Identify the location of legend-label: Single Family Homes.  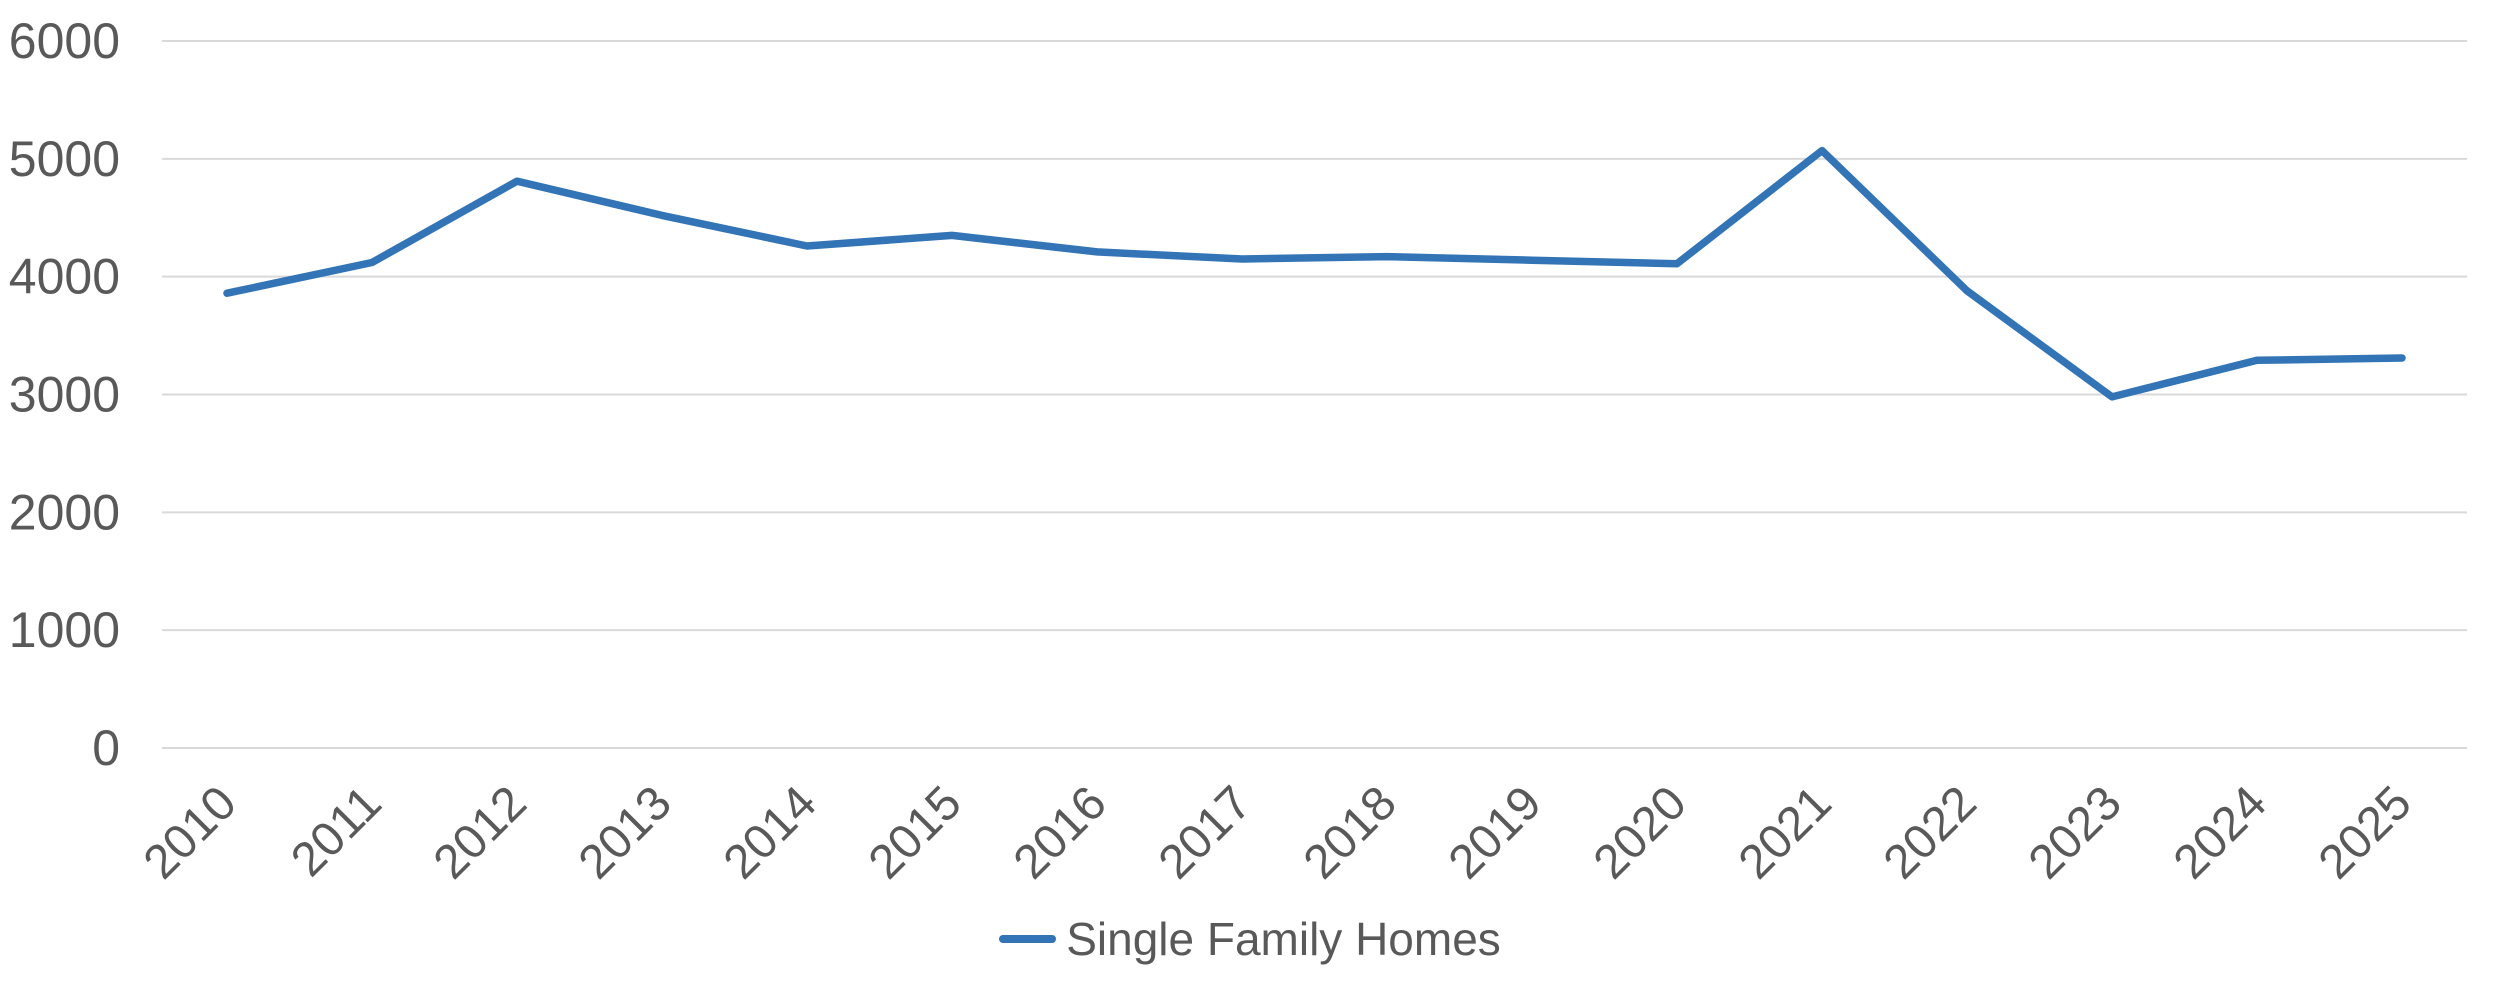
(1283, 939).